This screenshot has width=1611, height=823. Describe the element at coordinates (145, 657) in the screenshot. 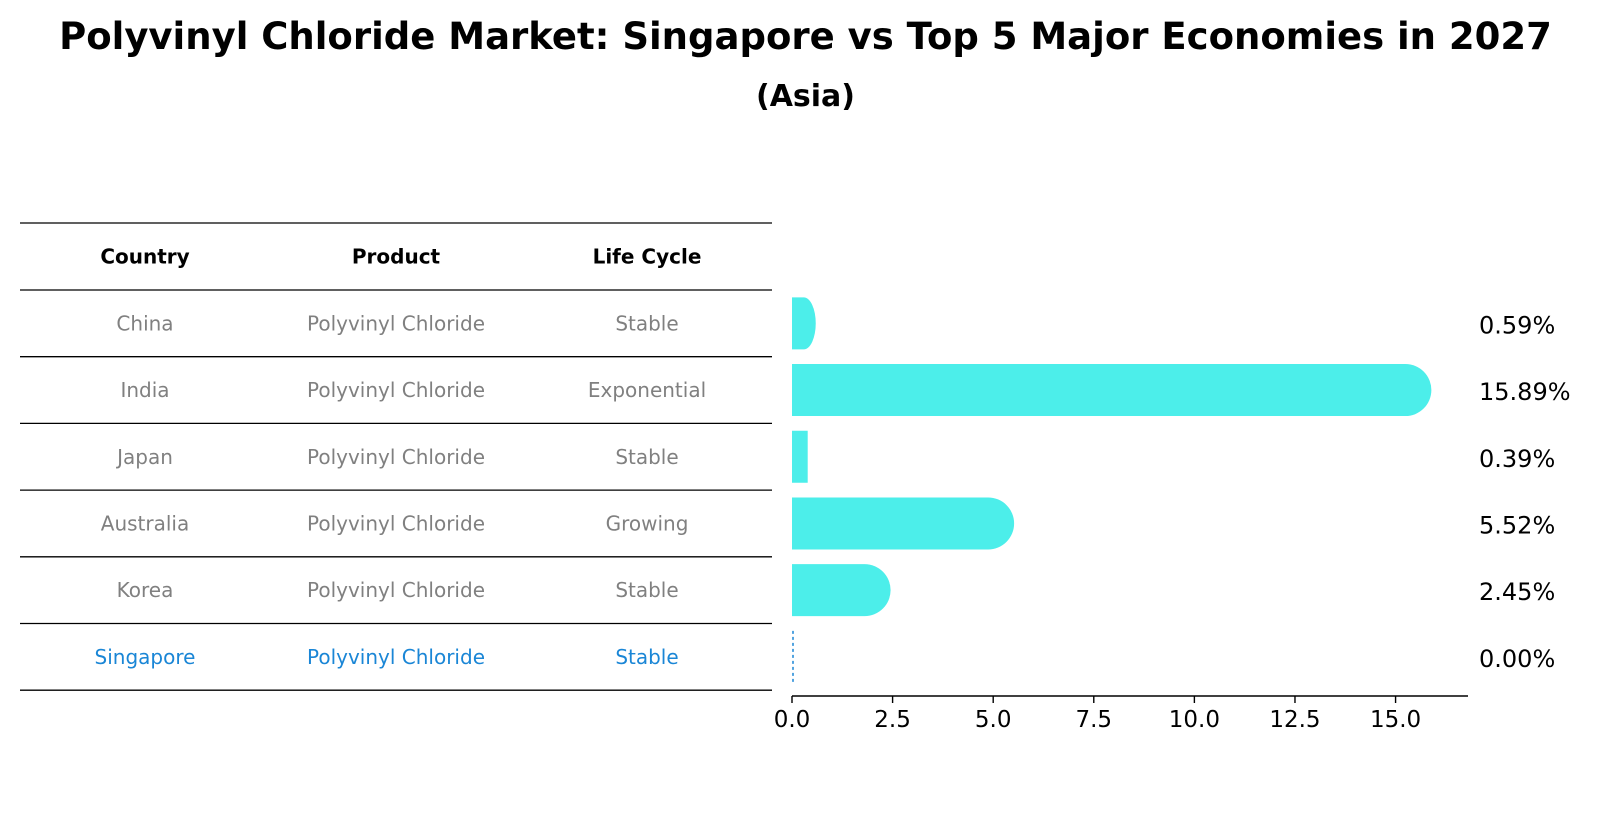

I see `table-country-cell: Singapore` at that location.